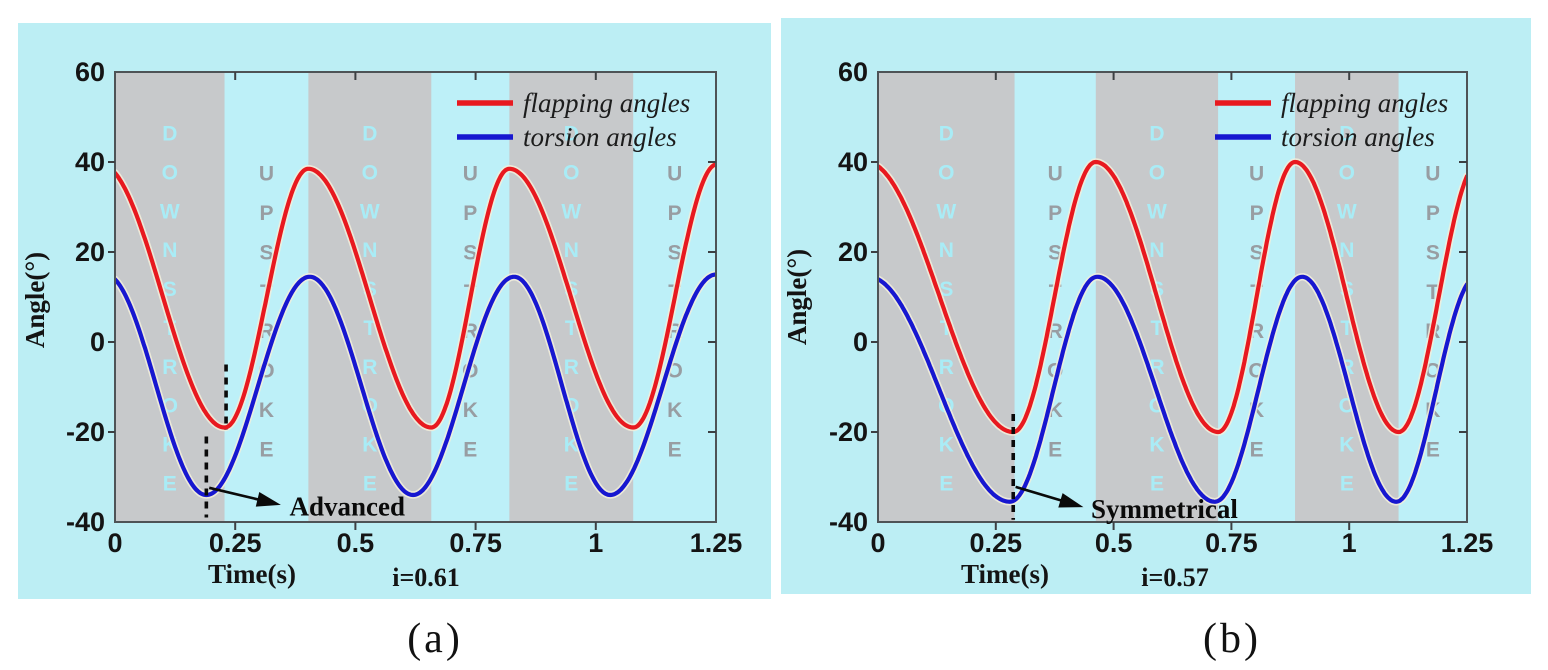  Describe the element at coordinates (1175, 577) in the screenshot. I see `inertia-ratio-label: i=0.57` at that location.